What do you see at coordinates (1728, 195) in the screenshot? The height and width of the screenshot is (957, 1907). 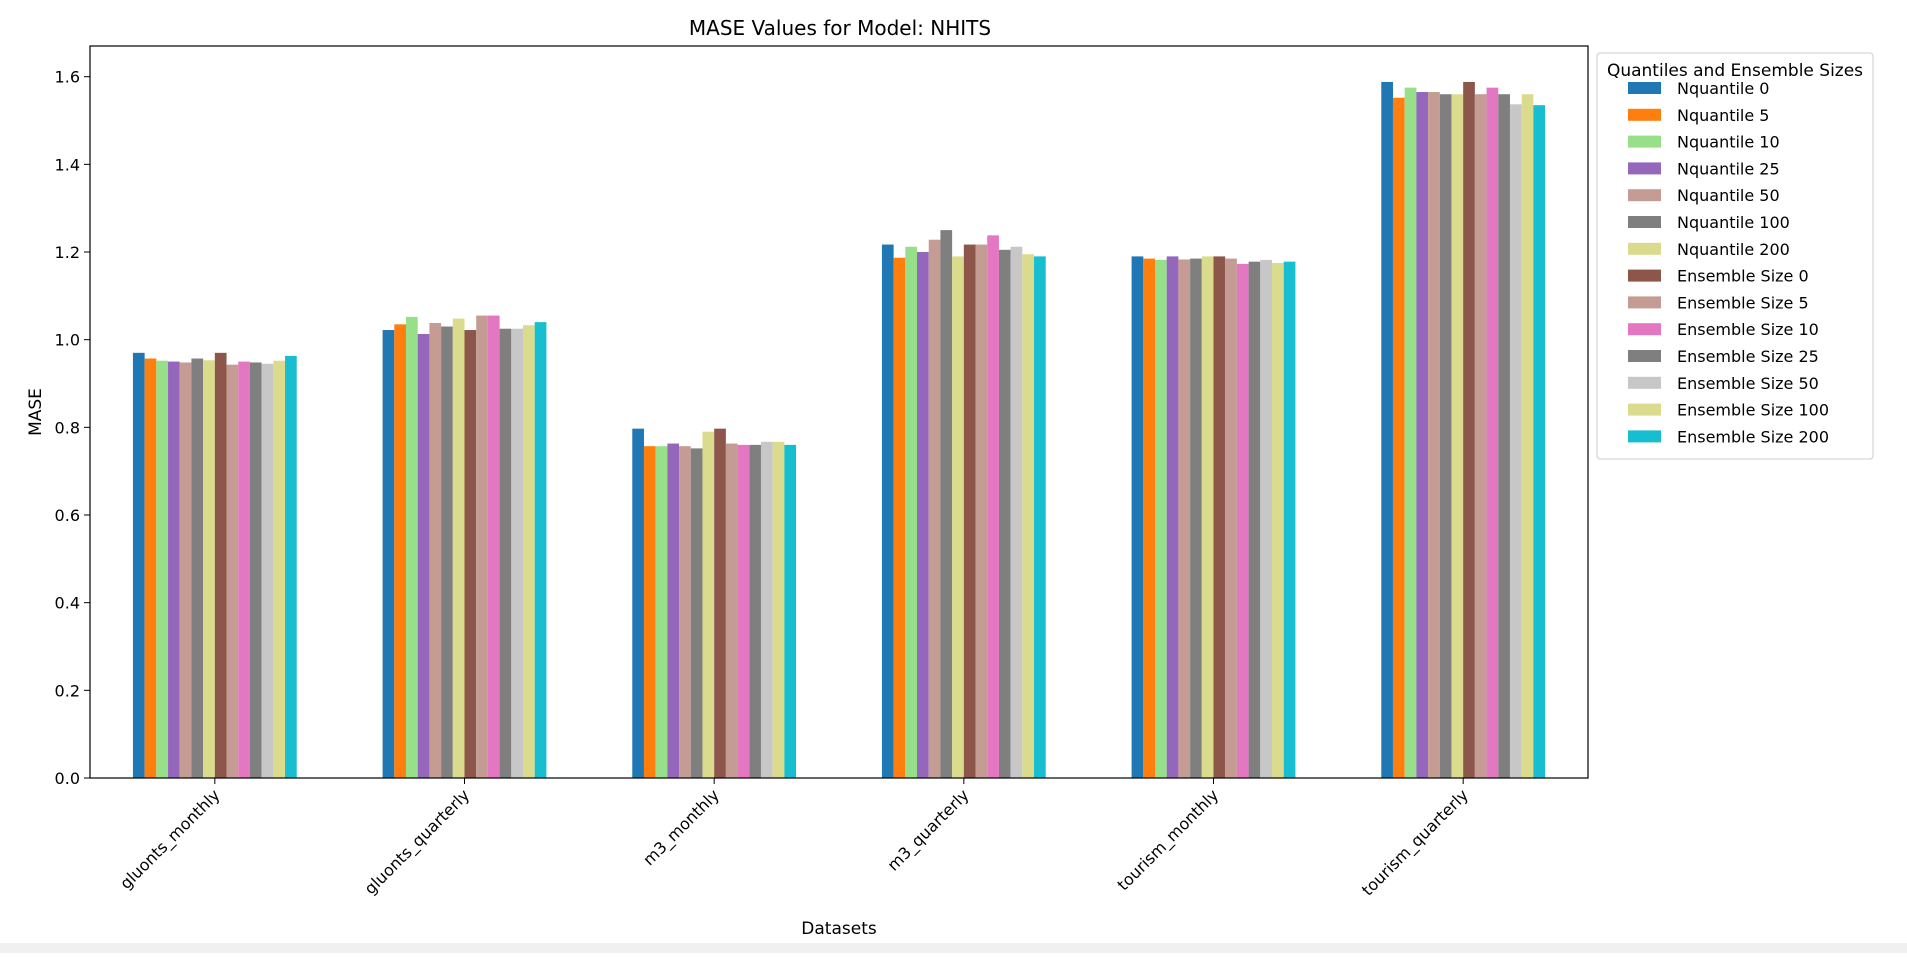 I see `legend-label: Nquantile 50` at bounding box center [1728, 195].